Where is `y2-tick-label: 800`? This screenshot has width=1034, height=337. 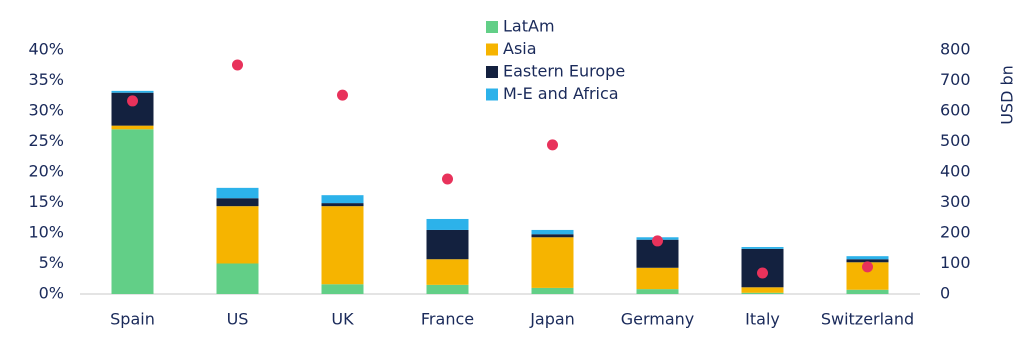 y2-tick-label: 800 is located at coordinates (955, 49).